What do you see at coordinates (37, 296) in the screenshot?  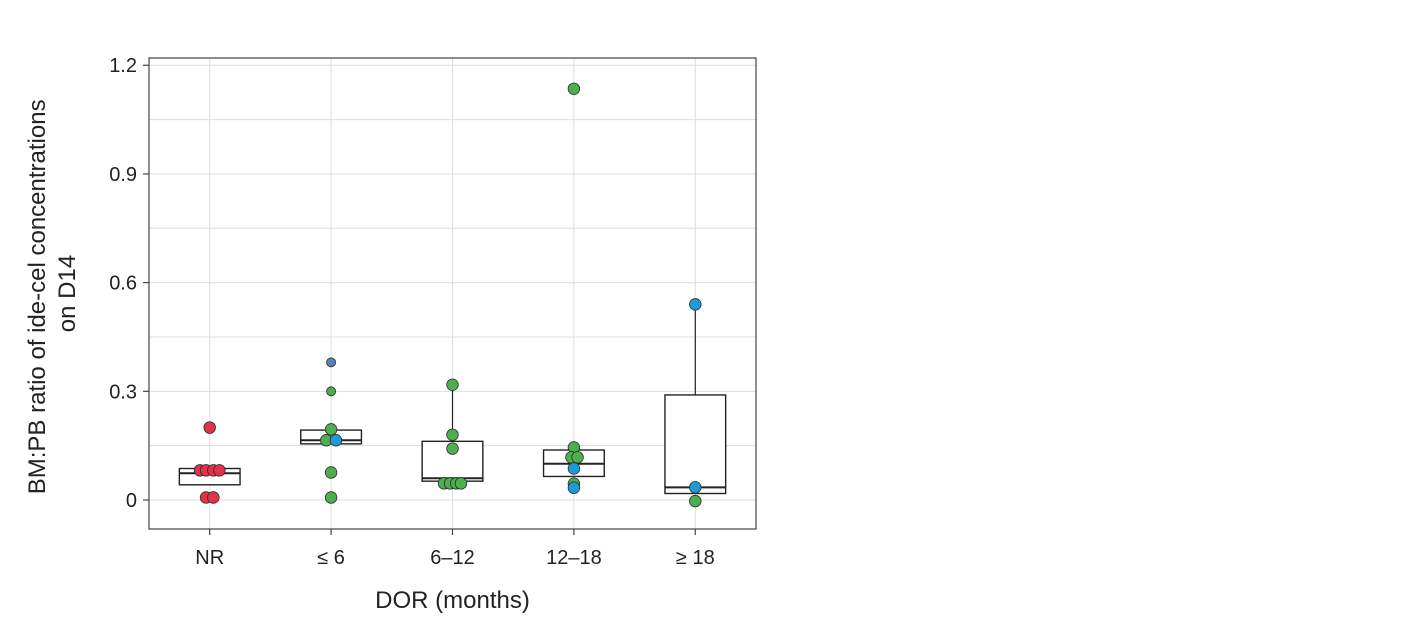 I see `y-axis-title-line-1: BM:PB ratio of ide-cel concentrations` at bounding box center [37, 296].